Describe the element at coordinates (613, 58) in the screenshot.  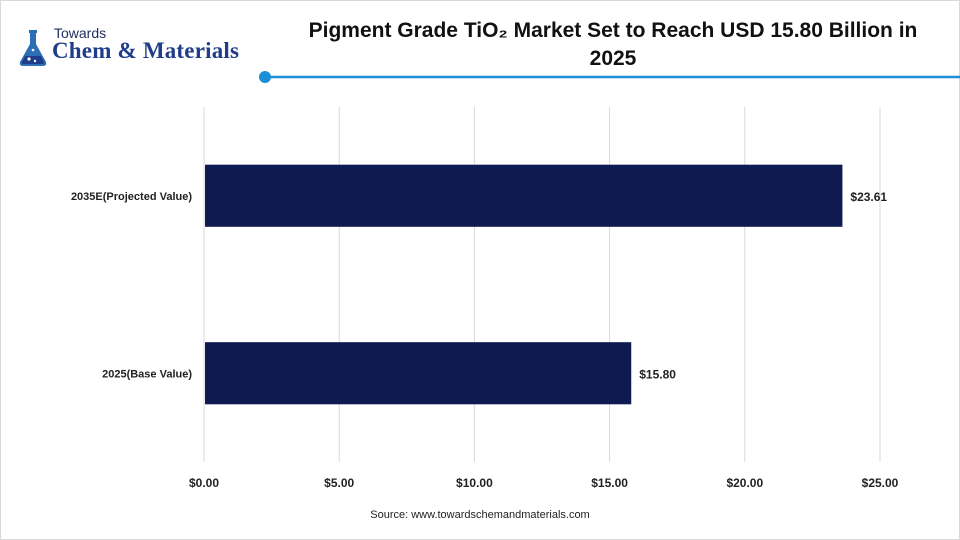
I see `chart-title-line-2: 2025` at that location.